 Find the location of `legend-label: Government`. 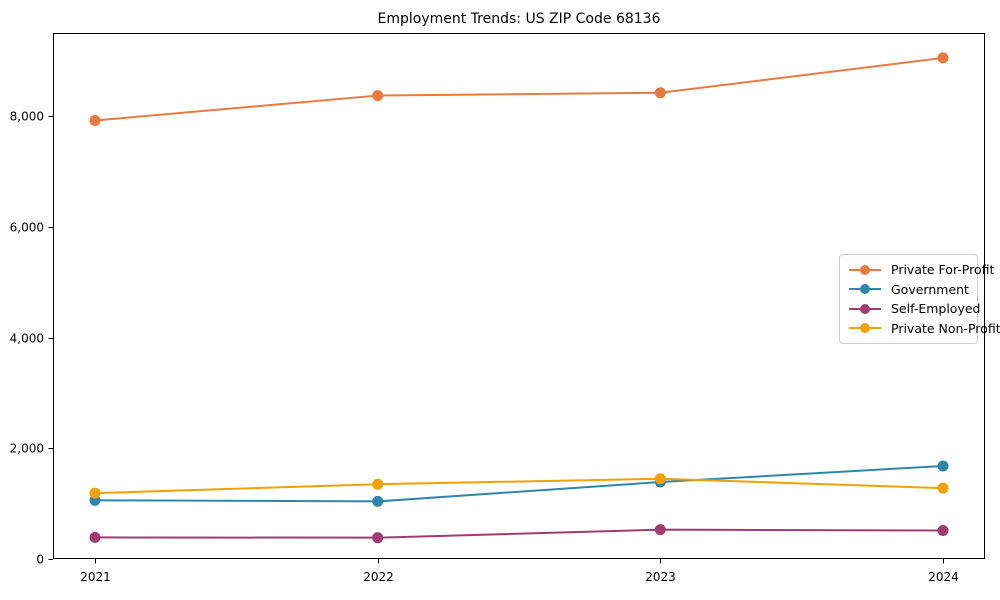

legend-label: Government is located at coordinates (930, 289).